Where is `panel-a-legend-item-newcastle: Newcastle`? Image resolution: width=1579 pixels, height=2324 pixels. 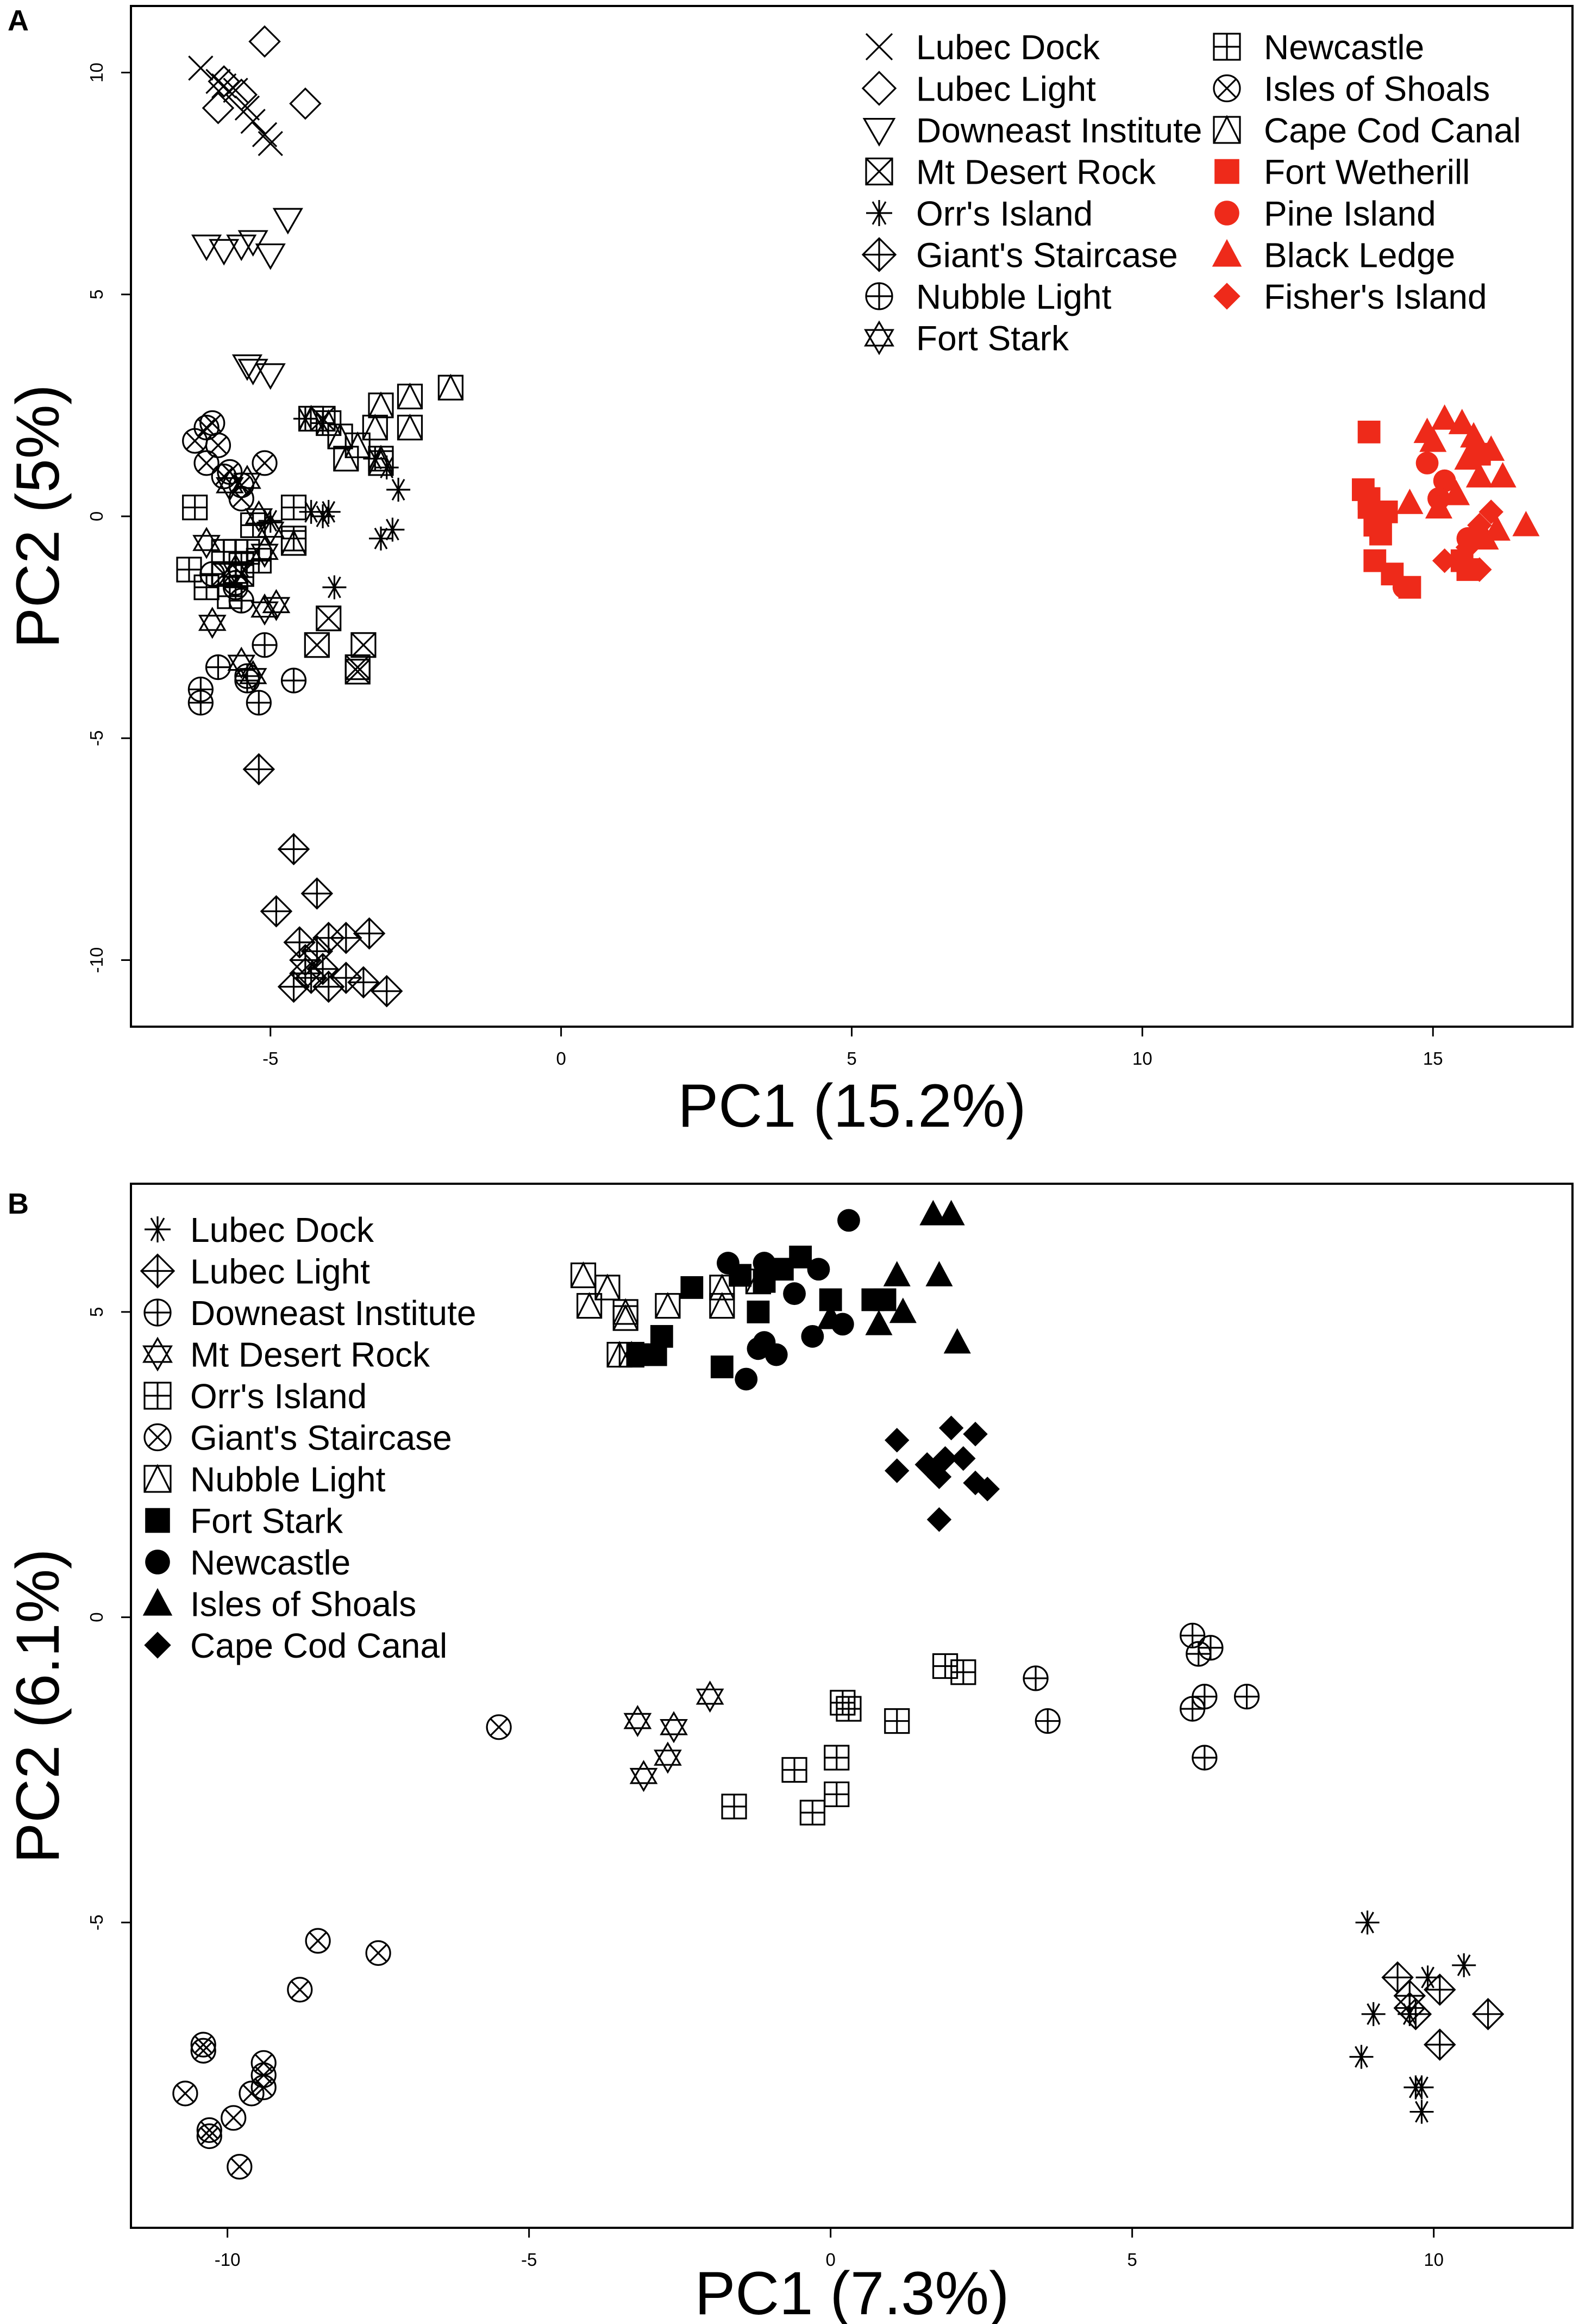 panel-a-legend-item-newcastle: Newcastle is located at coordinates (1318, 47).